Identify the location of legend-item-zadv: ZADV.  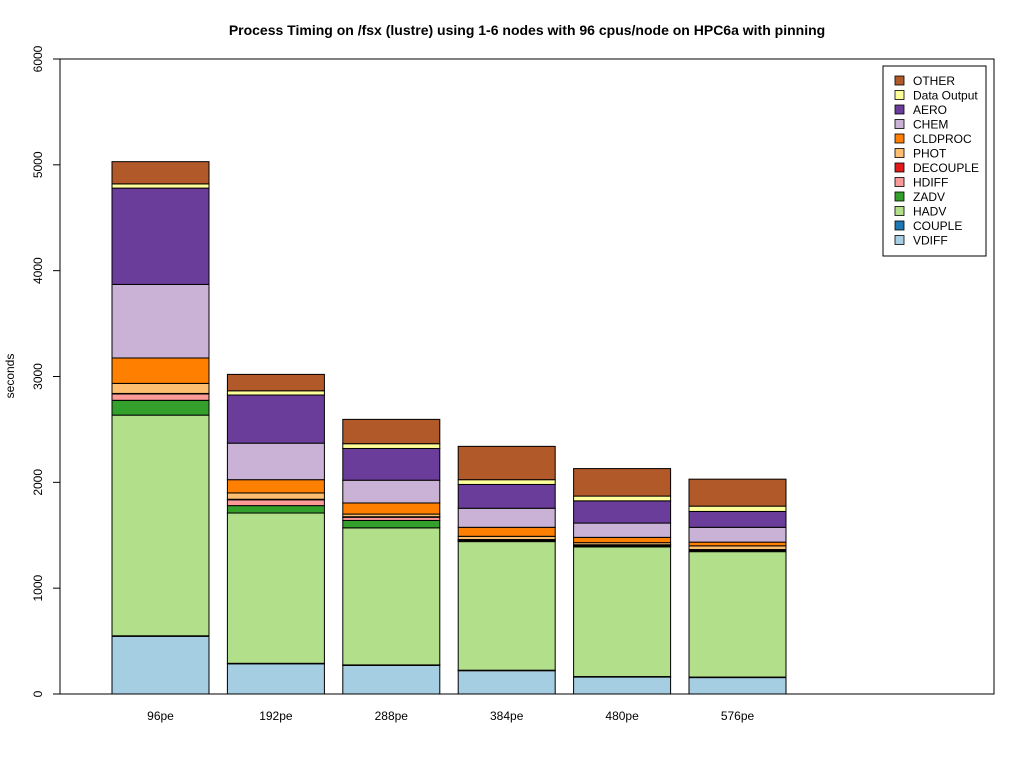
(919, 197).